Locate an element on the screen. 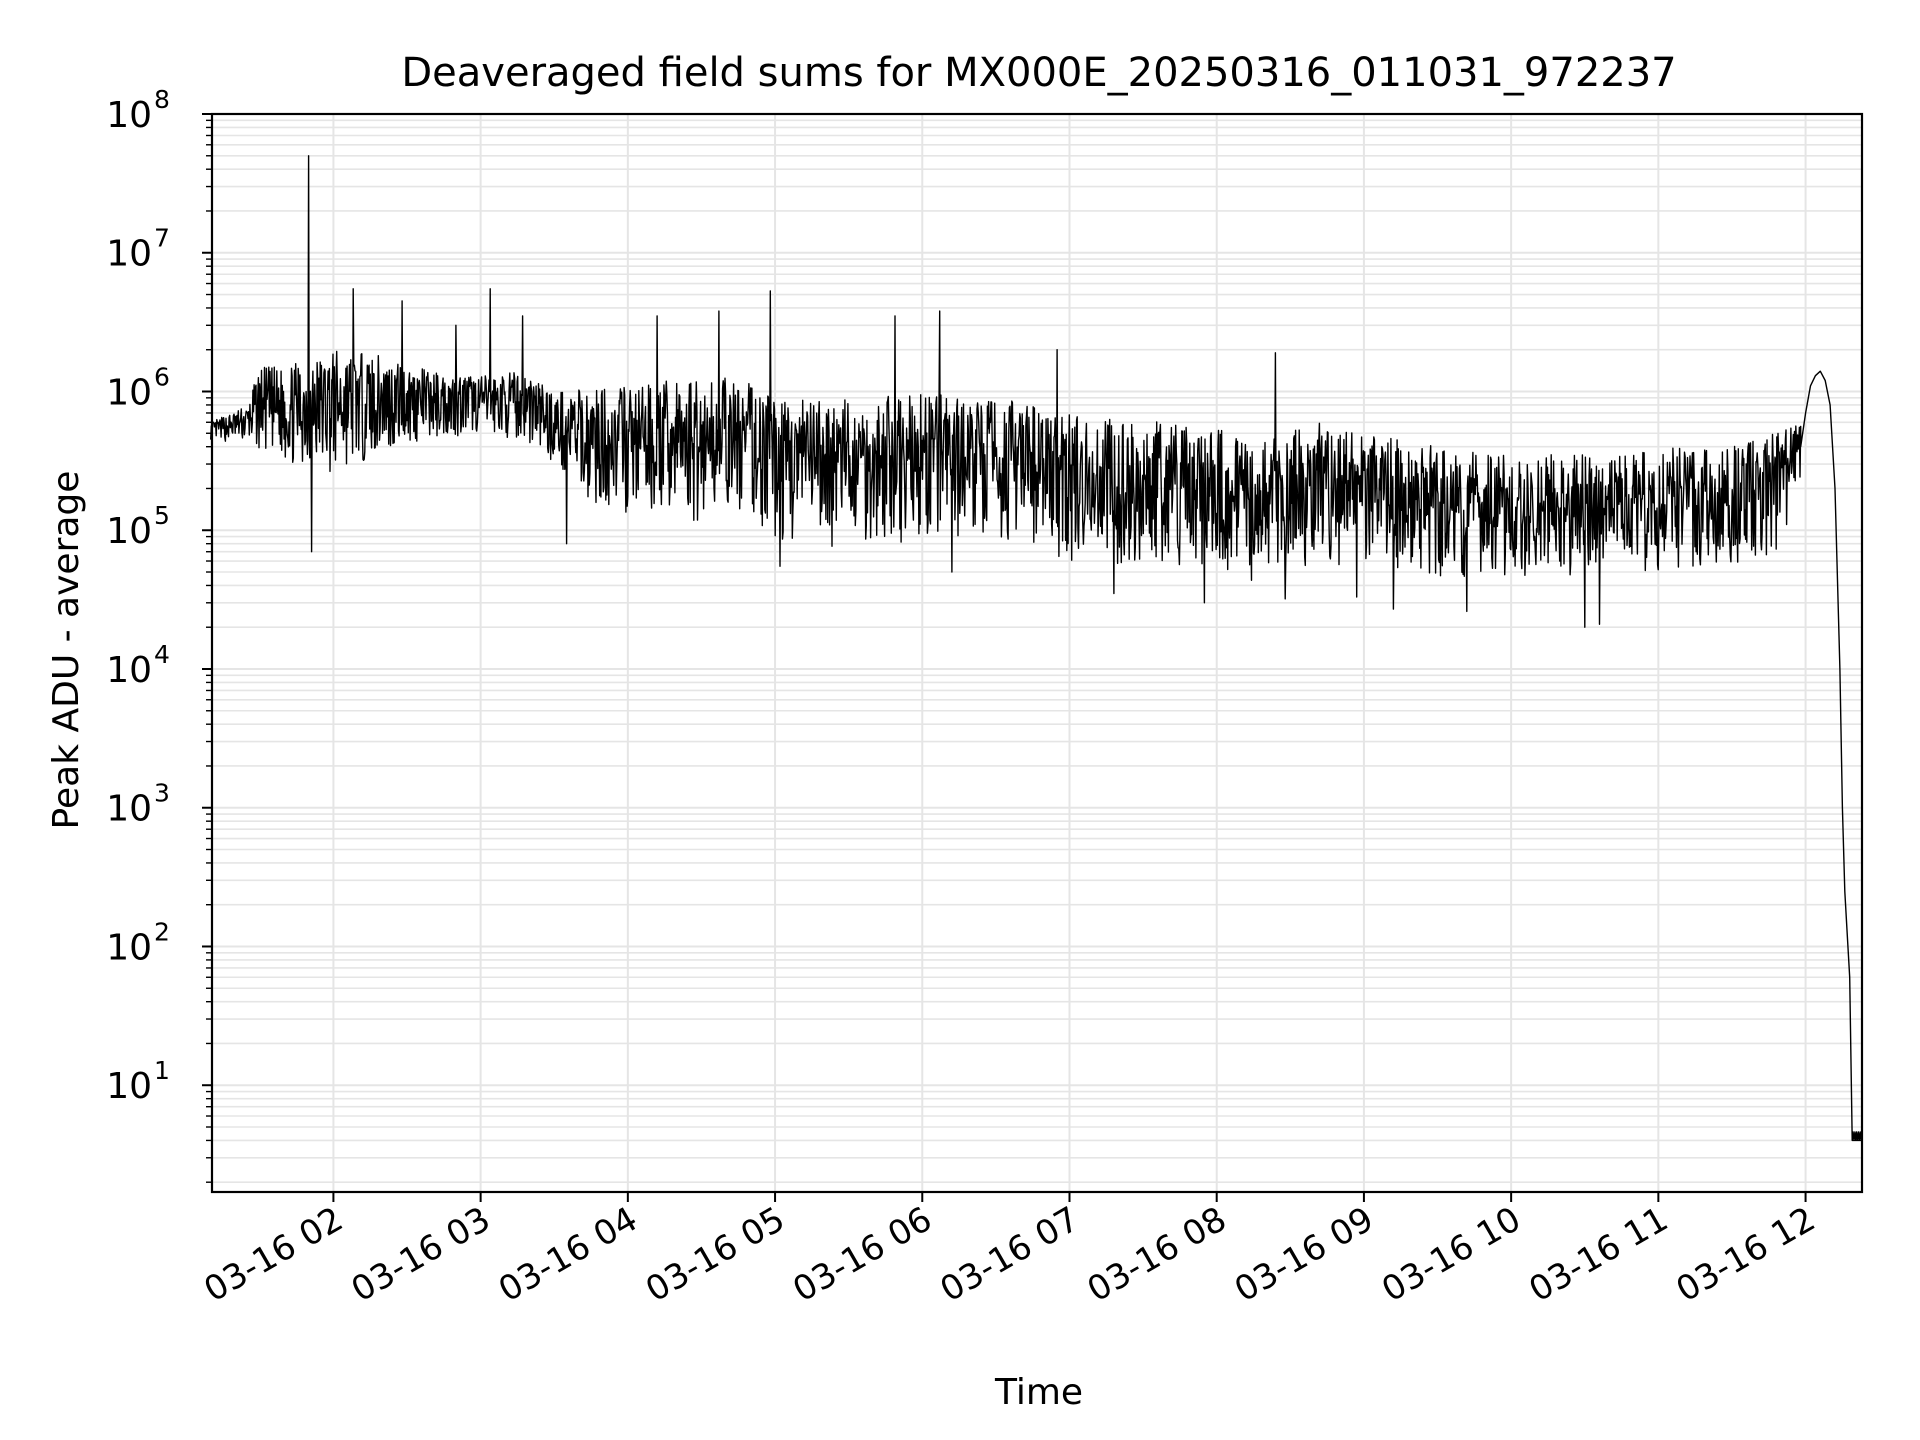  y-tick-label-exponent: 1 is located at coordinates (162, 1070).